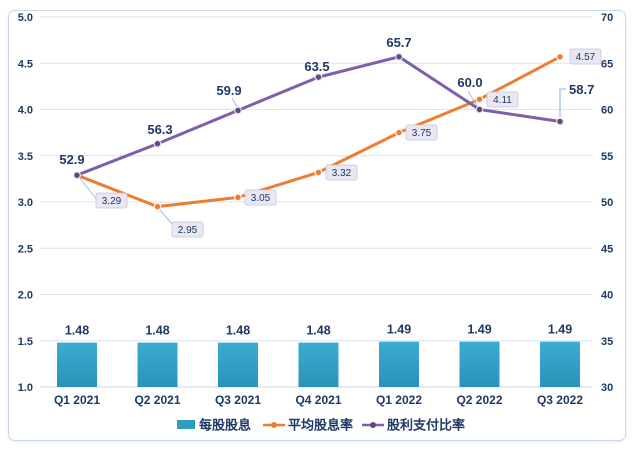 Image resolution: width=635 pixels, height=454 pixels. I want to click on legend-item-每股股息: 每股股息, so click(225, 425).